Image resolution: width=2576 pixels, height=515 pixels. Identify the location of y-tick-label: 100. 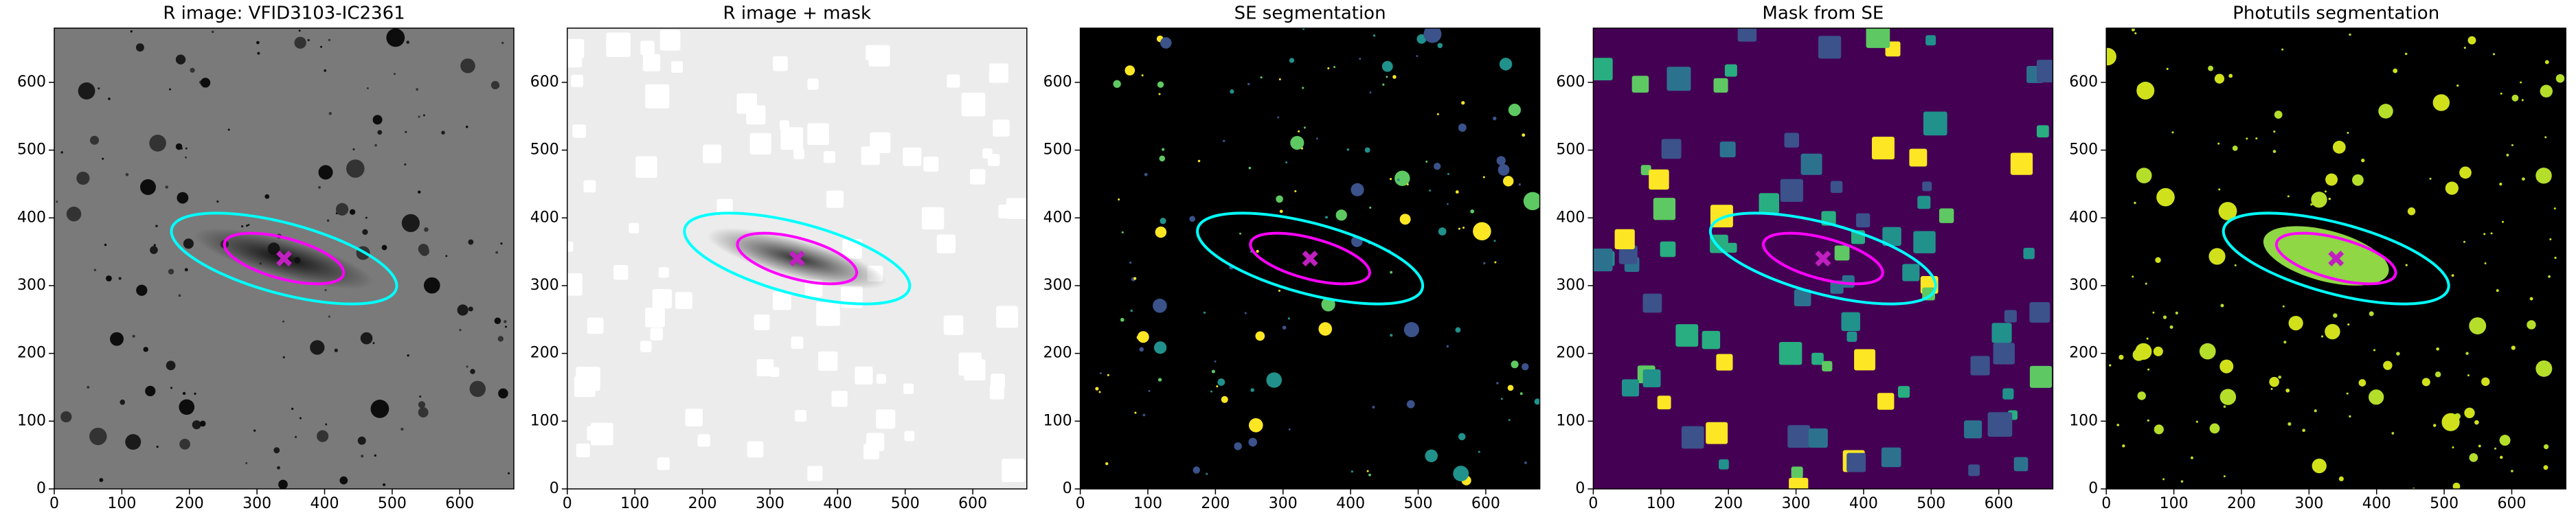
(544, 420).